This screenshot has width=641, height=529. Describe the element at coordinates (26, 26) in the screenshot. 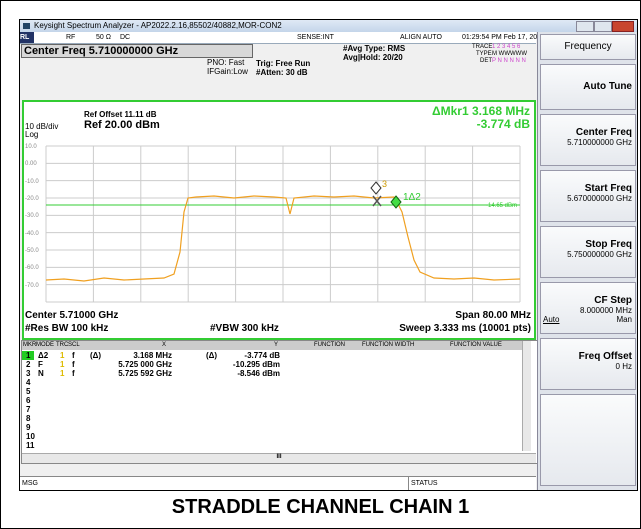

I see `app-icon` at that location.